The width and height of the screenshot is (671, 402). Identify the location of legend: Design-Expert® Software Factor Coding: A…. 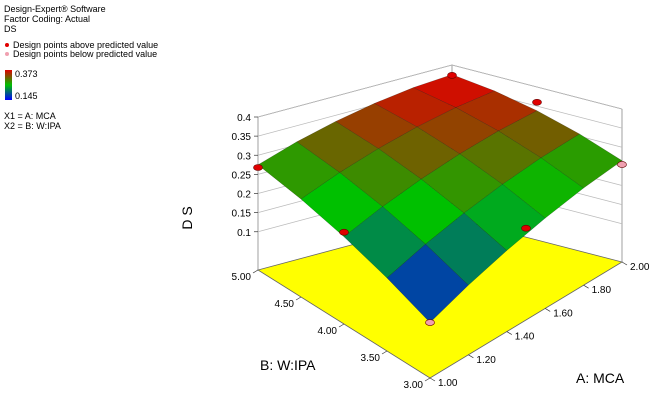
(55, 67).